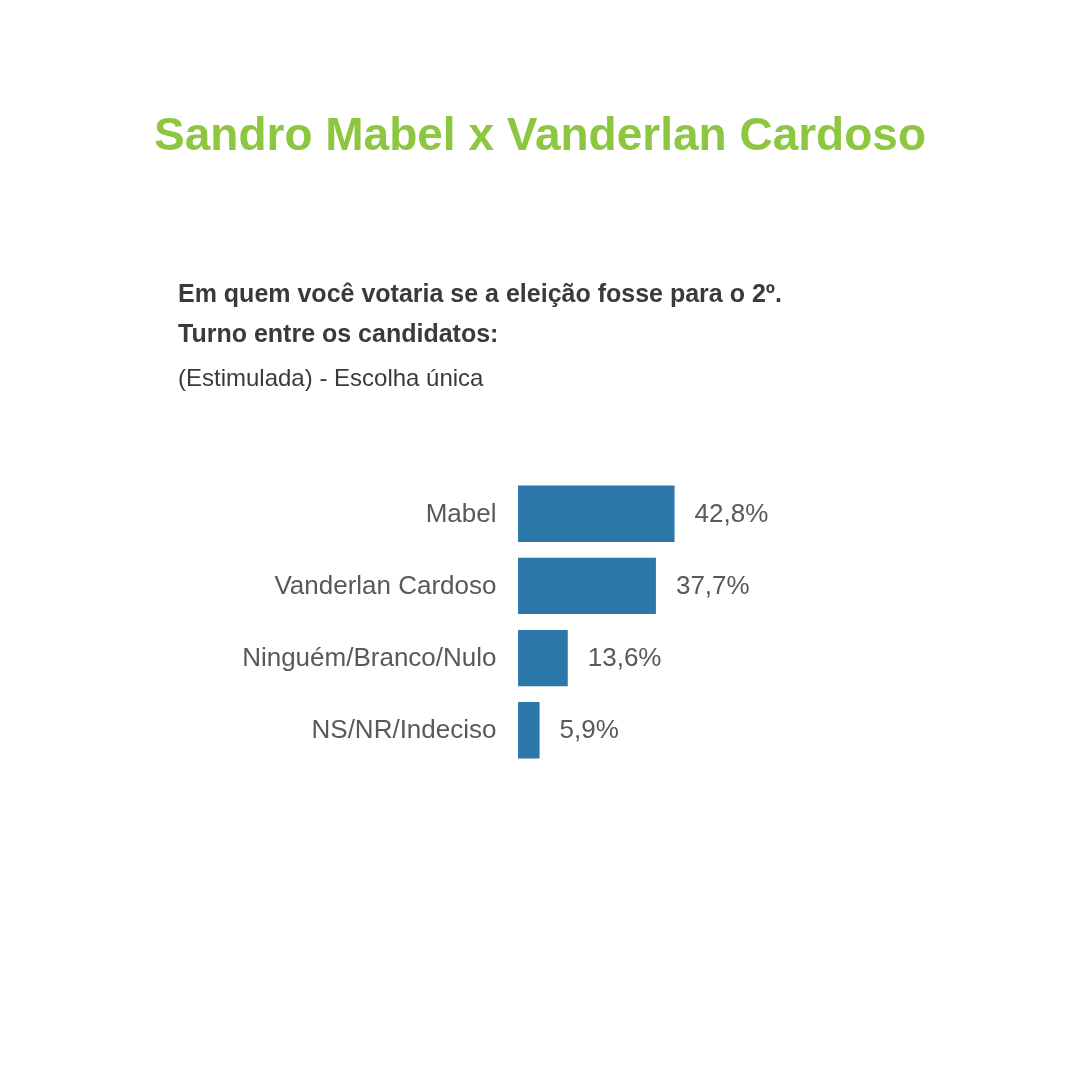  I want to click on y-tick-label: NS/NR/Indeciso, so click(404, 729).